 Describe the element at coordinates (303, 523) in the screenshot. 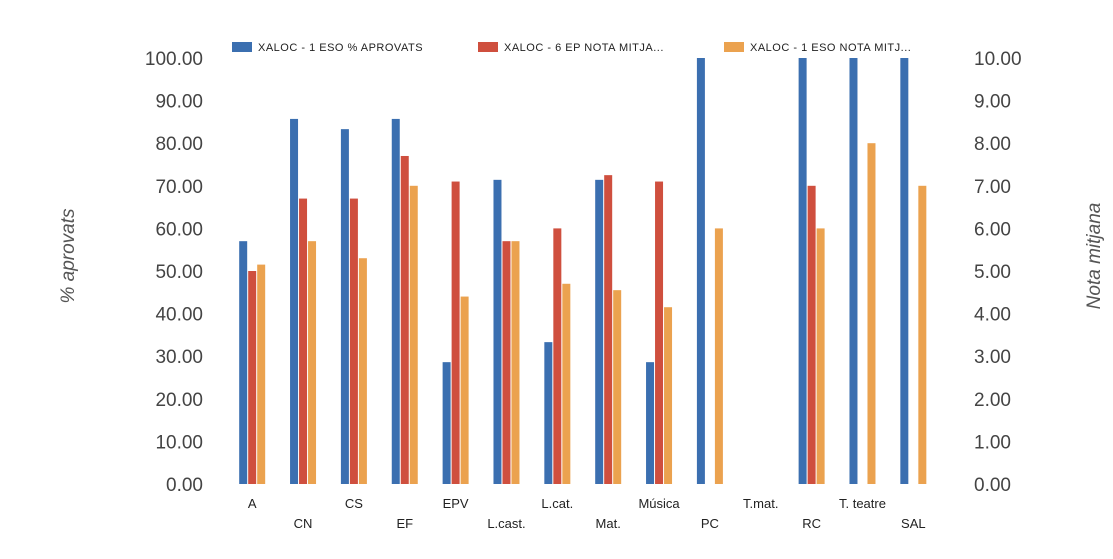

I see `x-tick-label: CN` at that location.